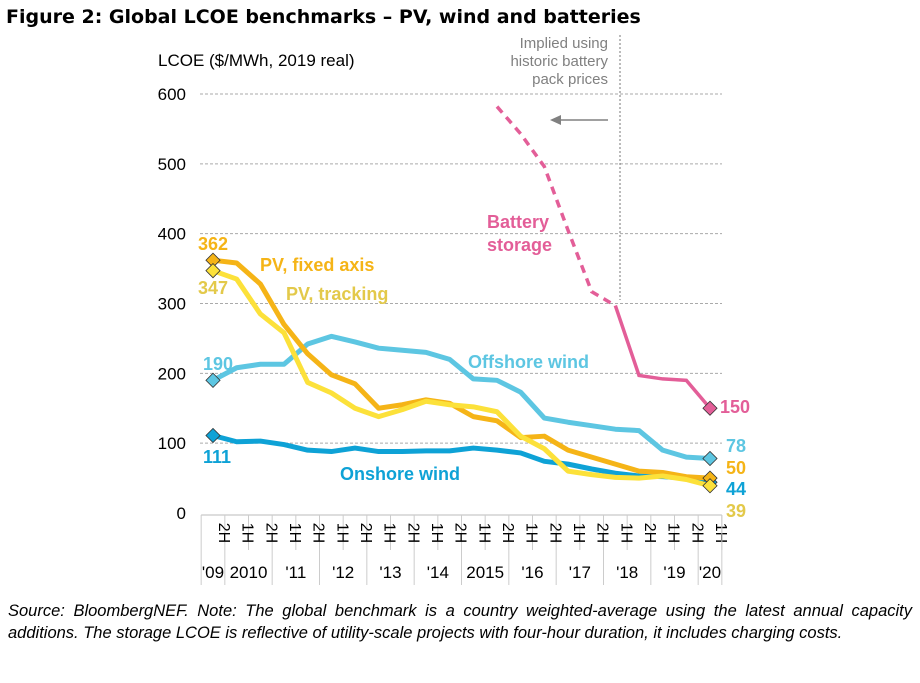 This screenshot has height=683, width=920. What do you see at coordinates (518, 222) in the screenshot?
I see `battery-series-label-line1: Battery` at bounding box center [518, 222].